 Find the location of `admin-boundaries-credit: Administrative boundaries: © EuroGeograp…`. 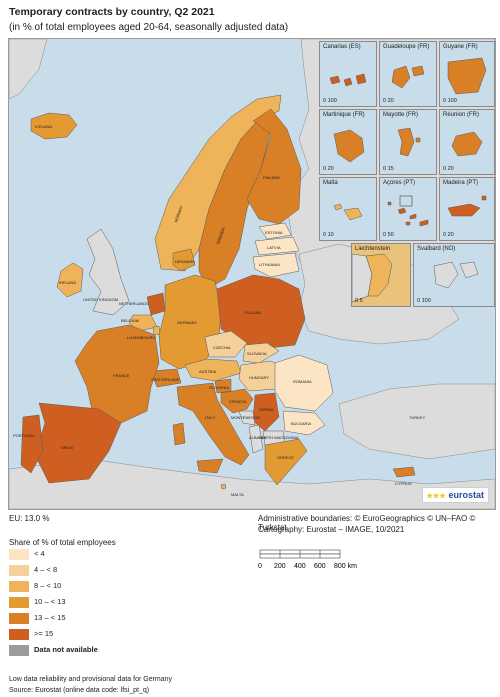

admin-boundaries-credit: Administrative boundaries: © EuroGeograp… is located at coordinates (367, 523).